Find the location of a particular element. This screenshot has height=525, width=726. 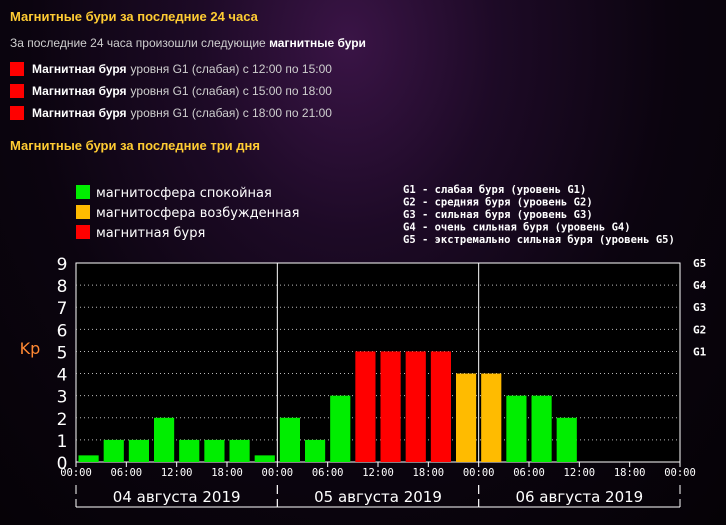

day-label: 04 августа 2019 is located at coordinates (177, 497).